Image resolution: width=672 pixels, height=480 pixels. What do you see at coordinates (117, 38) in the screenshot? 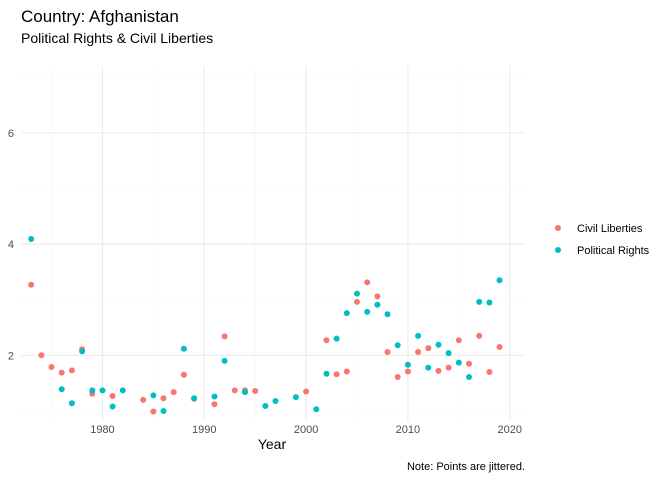
I see `chart-subtitle: Political Rights & Civil Liberties` at bounding box center [117, 38].